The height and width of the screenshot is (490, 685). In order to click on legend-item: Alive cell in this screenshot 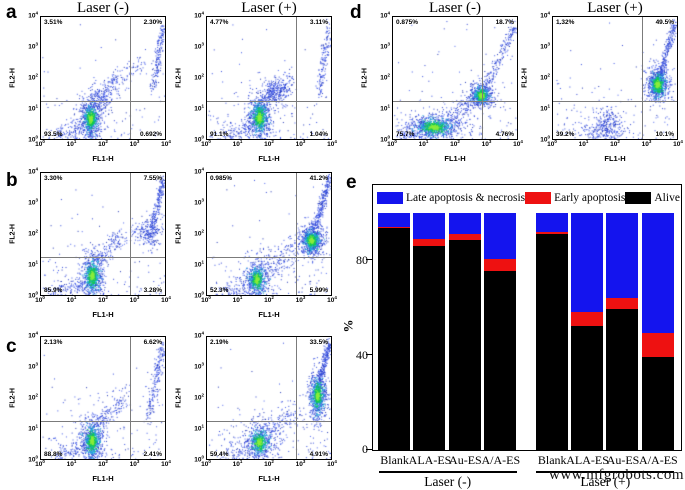, I will do `click(652, 198)`.